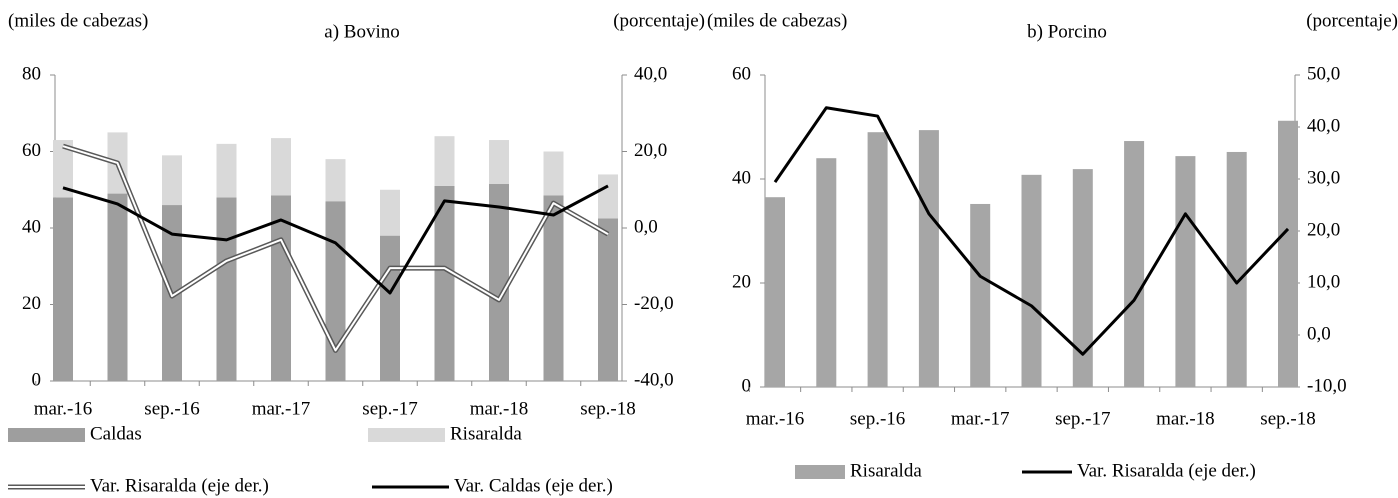 This screenshot has width=1398, height=498. I want to click on y-tick-label: 80, so click(31, 73).